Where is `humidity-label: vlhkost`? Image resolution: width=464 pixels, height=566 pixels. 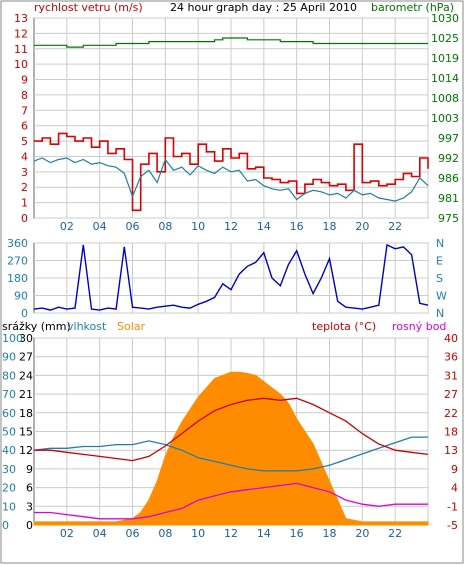
humidity-label: vlhkost is located at coordinates (87, 326).